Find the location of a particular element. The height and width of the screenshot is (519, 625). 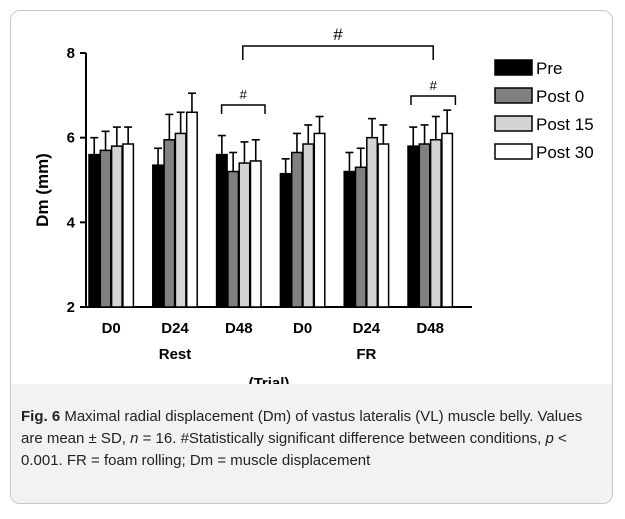

group-label: FR is located at coordinates (366, 354).